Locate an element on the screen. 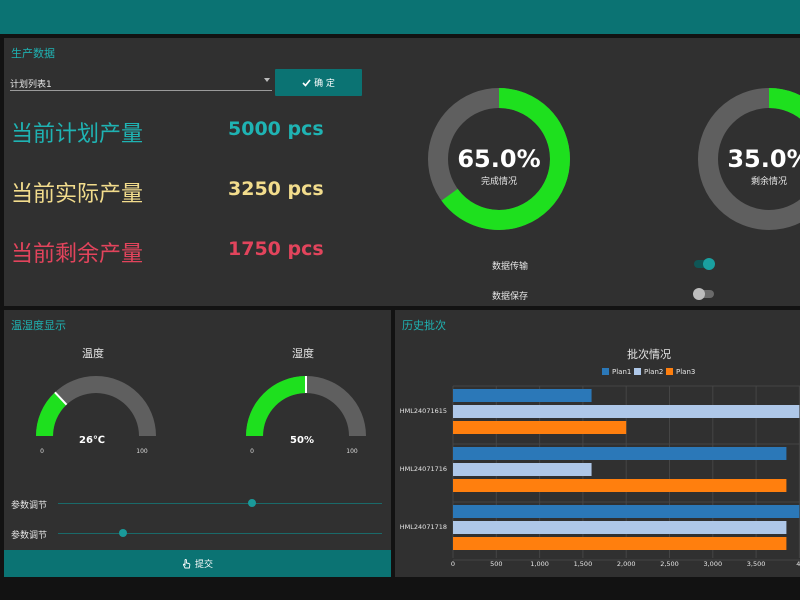  x-tick-label: 4, is located at coordinates (798, 564).